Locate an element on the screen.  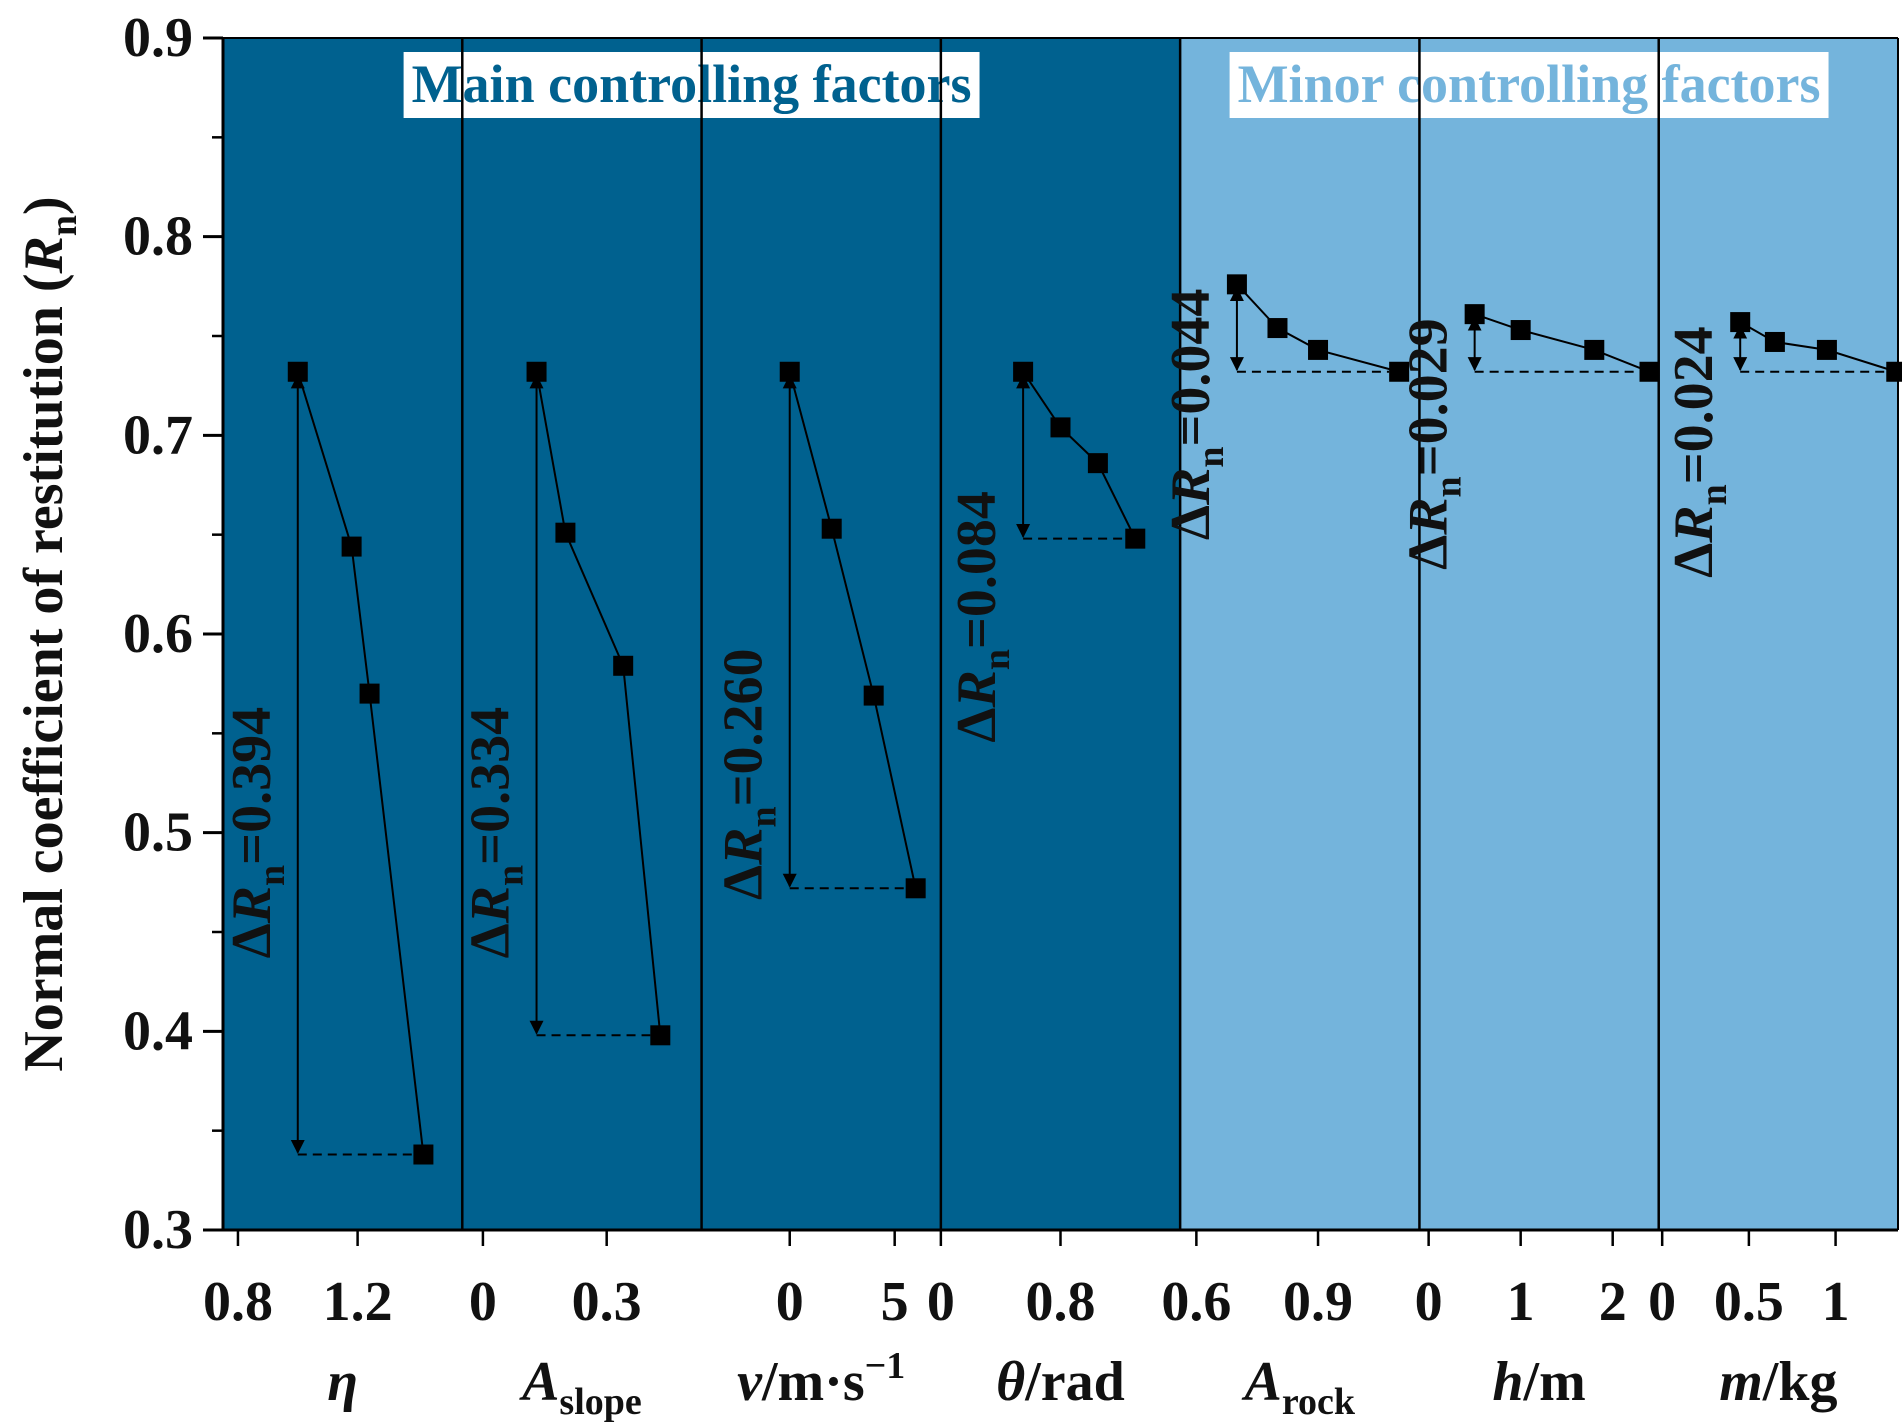
x-axis-title: θ/rad is located at coordinates (1060, 1382).